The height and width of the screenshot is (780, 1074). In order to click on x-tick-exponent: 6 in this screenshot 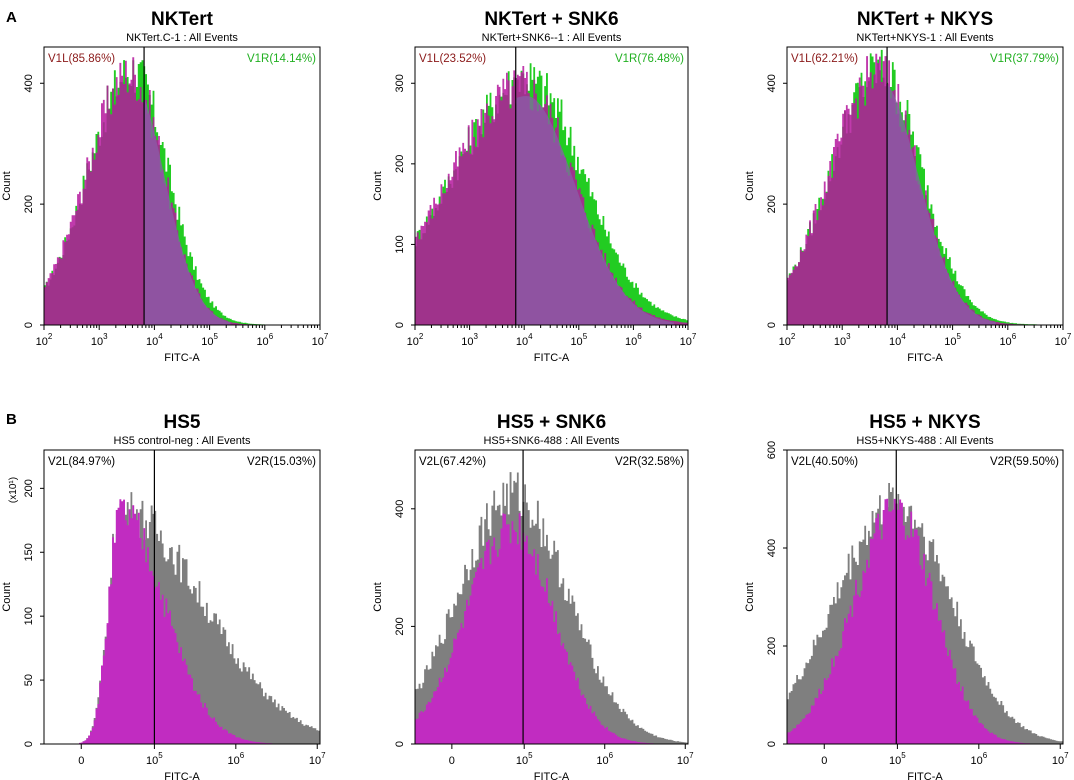, I will do `click(242, 755)`.